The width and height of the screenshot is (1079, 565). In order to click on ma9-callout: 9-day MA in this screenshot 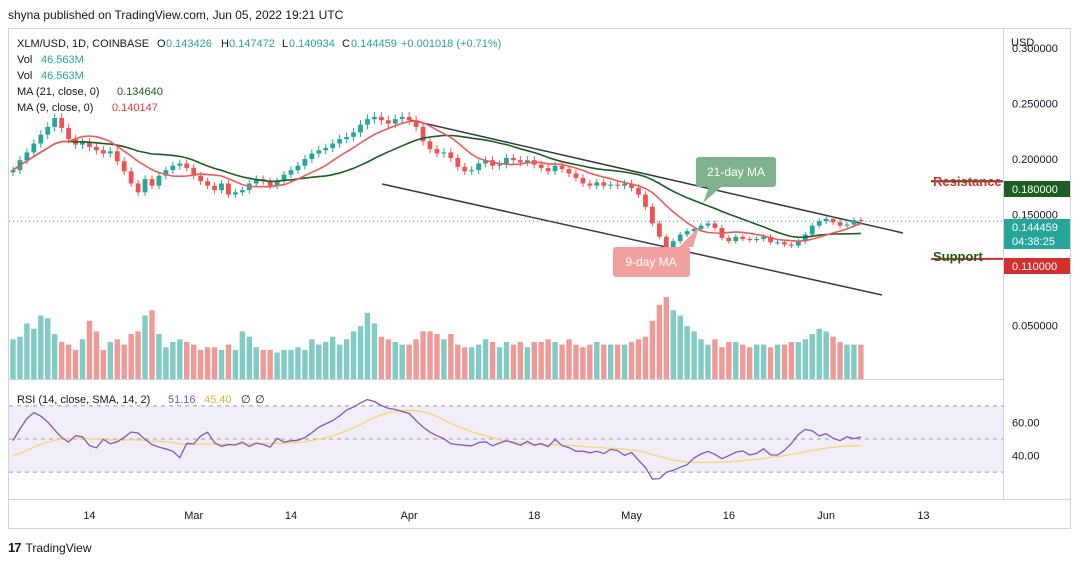, I will do `click(656, 252)`.